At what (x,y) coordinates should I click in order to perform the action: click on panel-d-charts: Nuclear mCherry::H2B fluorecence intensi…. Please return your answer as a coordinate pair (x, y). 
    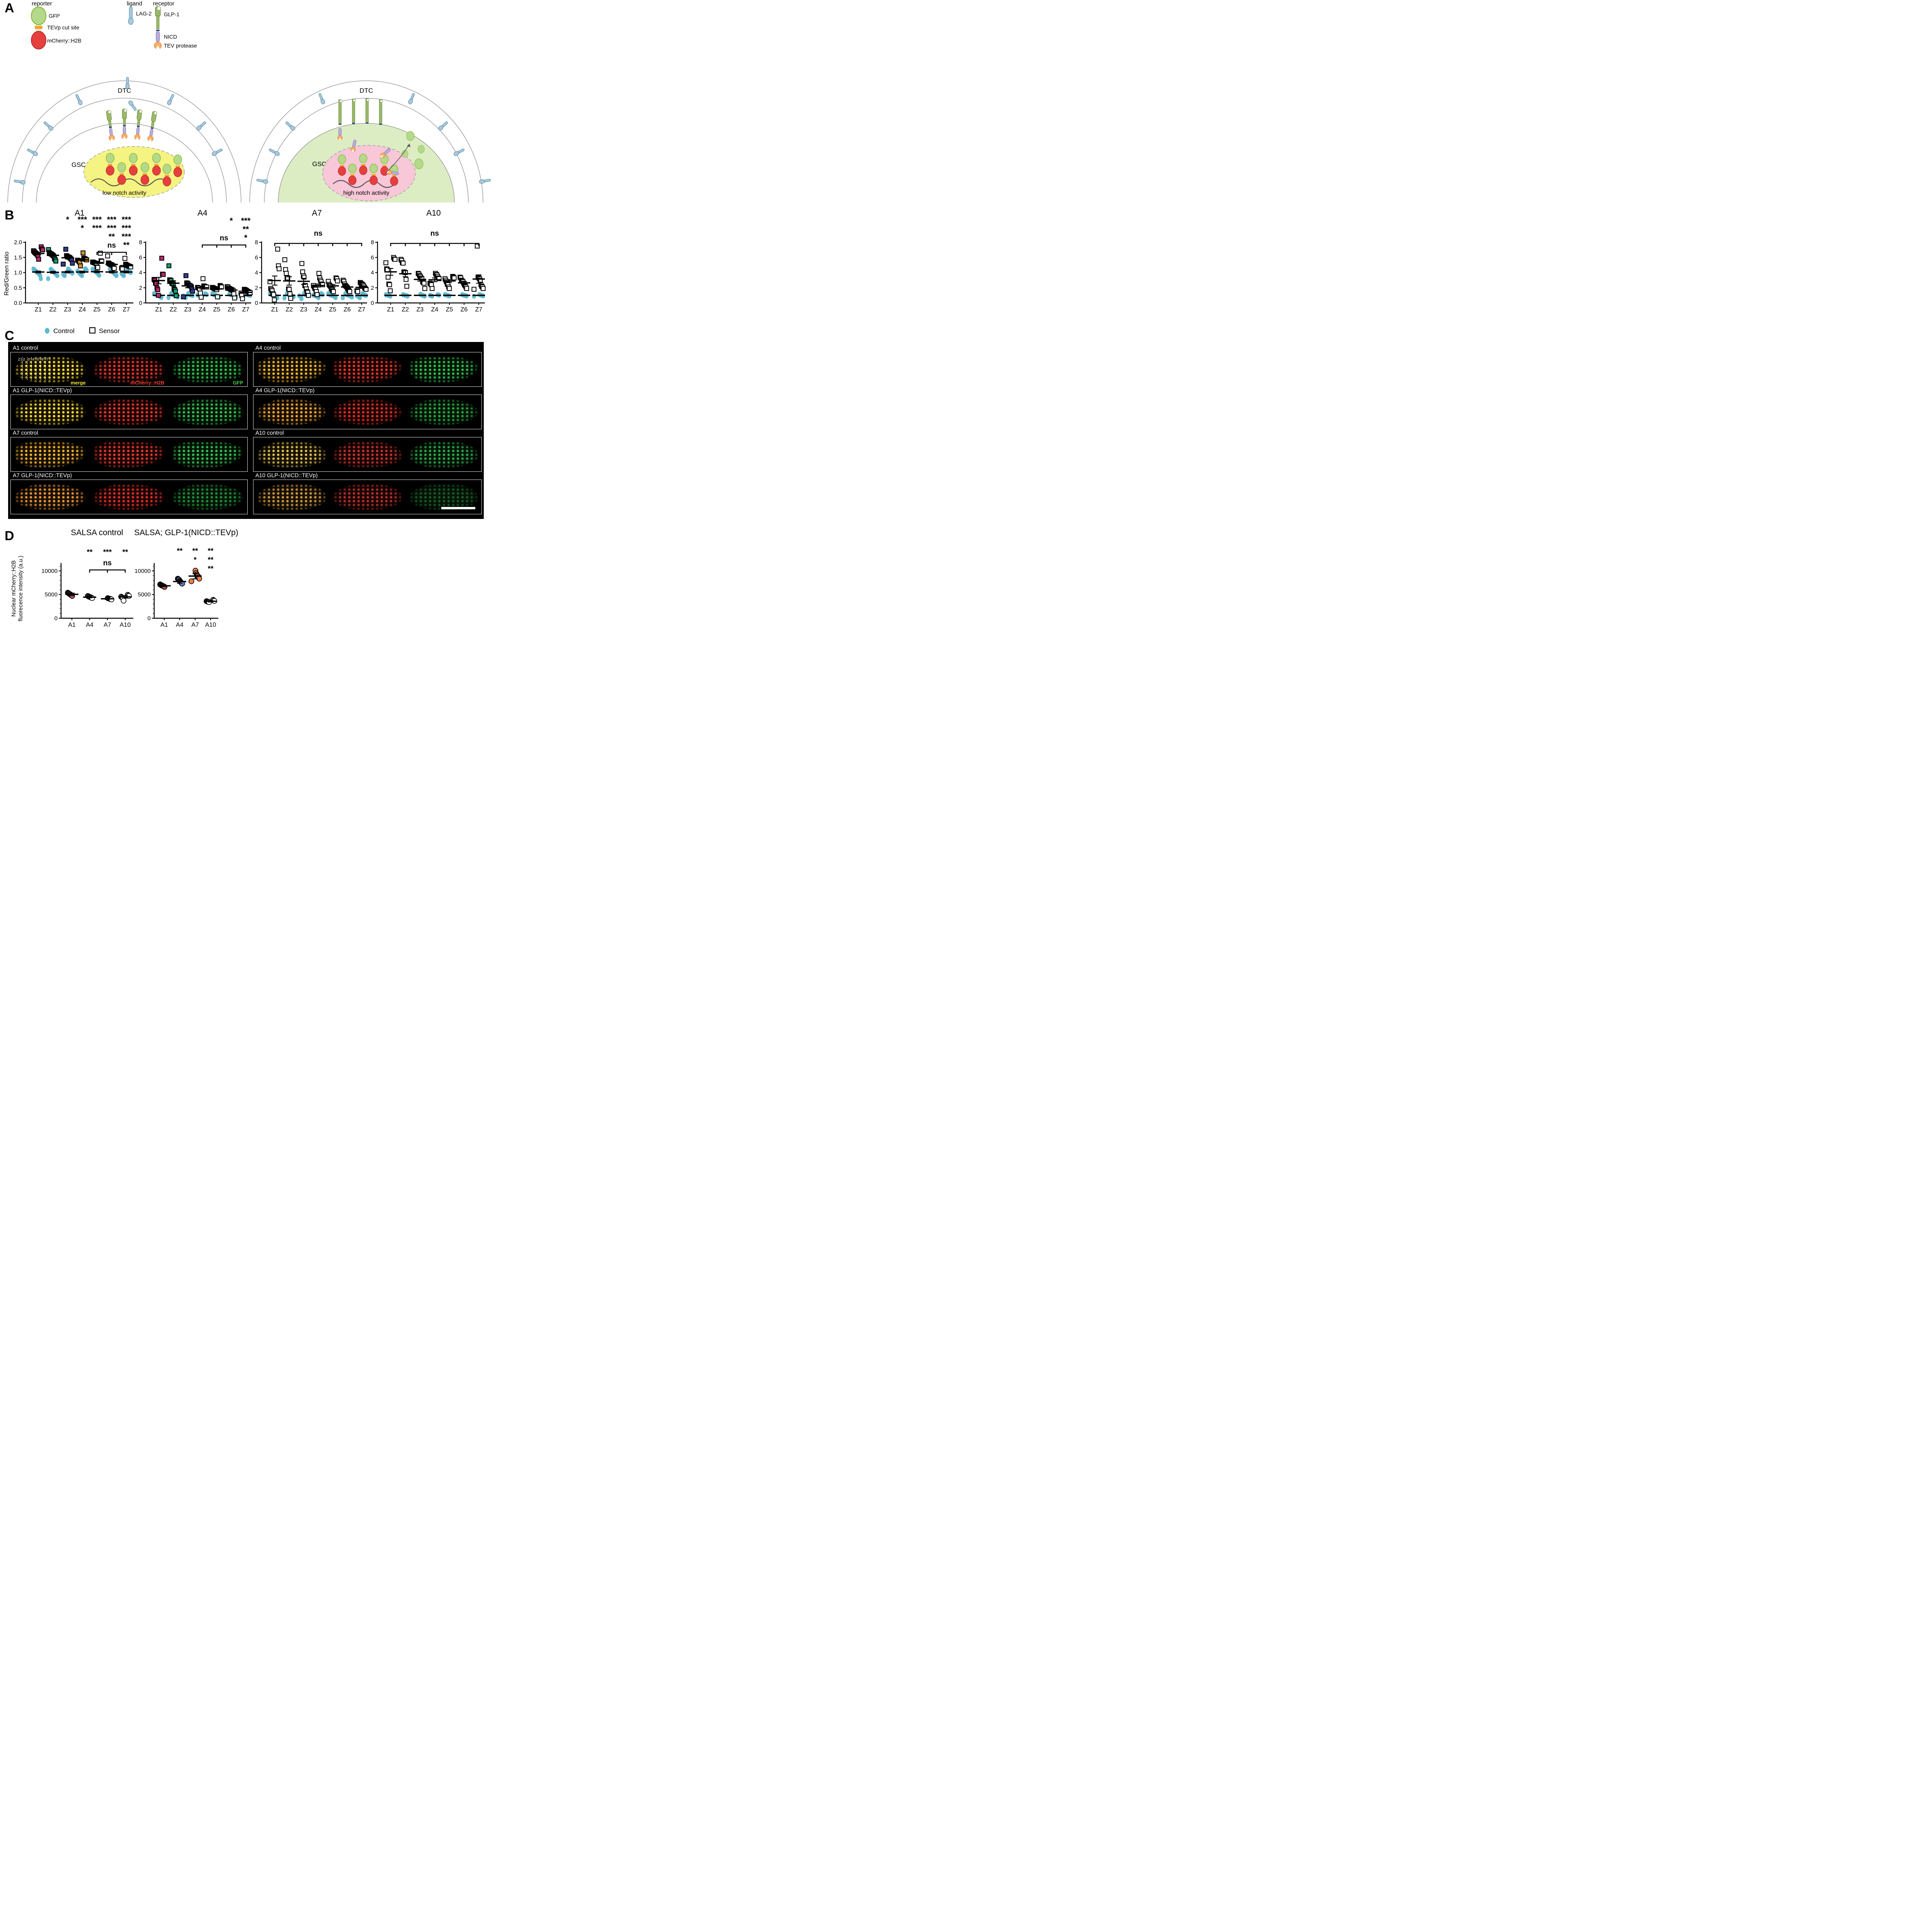
    Looking at the image, I should click on (125, 578).